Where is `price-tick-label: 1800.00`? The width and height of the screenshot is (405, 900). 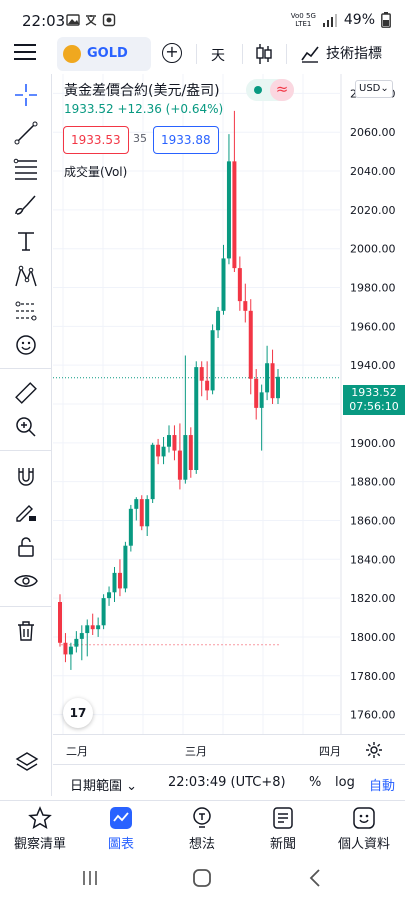 price-tick-label: 1800.00 is located at coordinates (373, 637).